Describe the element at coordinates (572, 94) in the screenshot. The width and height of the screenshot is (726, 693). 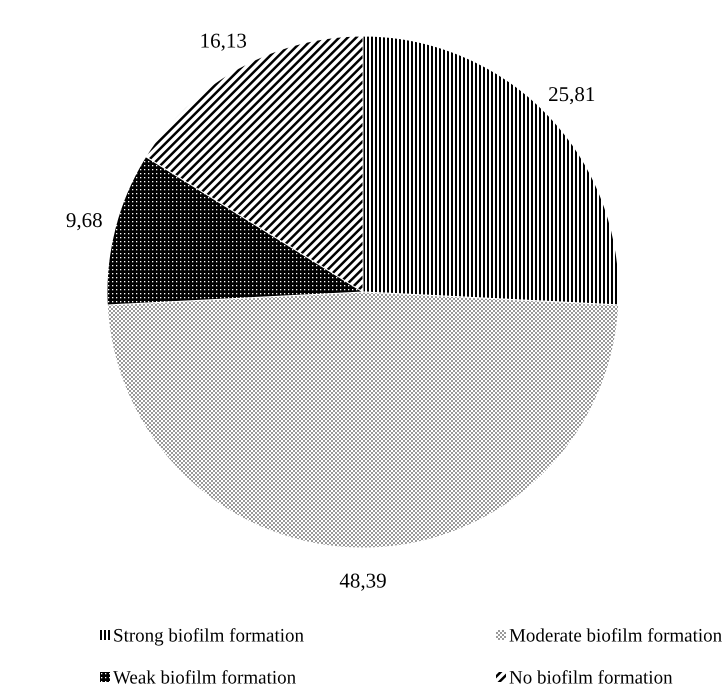
I see `data-label: 25,81` at that location.